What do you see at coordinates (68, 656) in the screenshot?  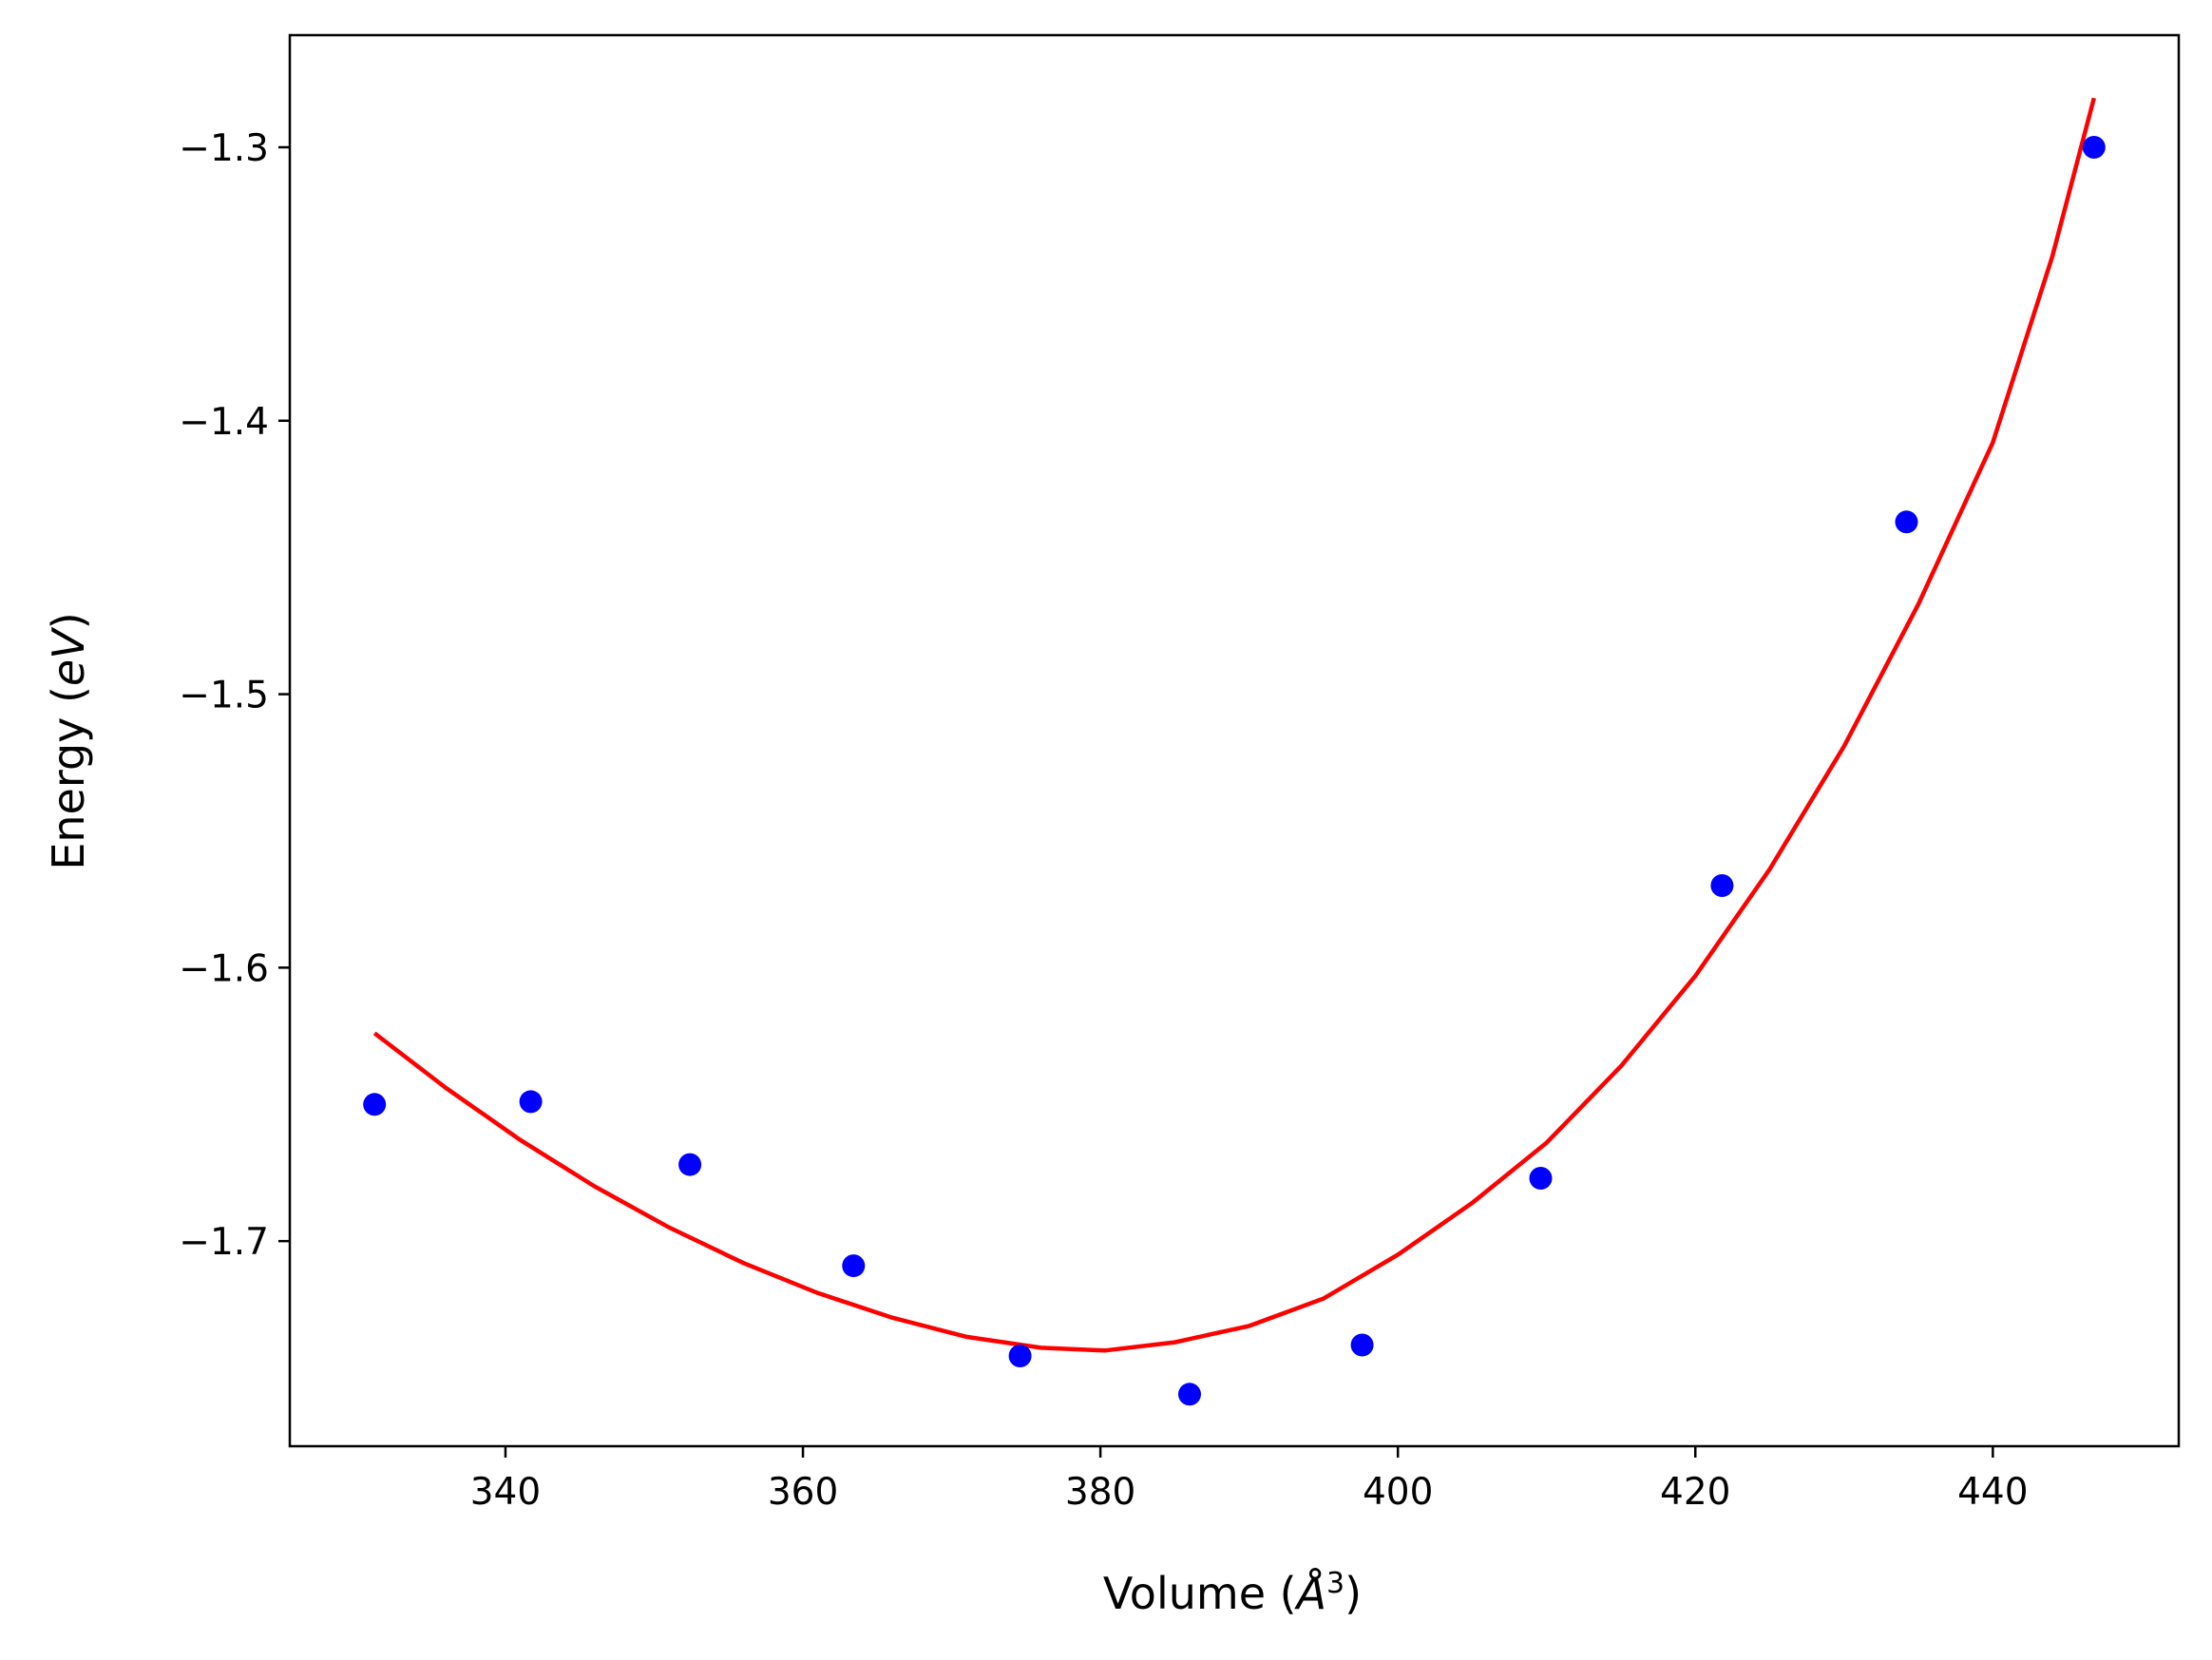 I see `y-axis-label-symbol: eV` at bounding box center [68, 656].